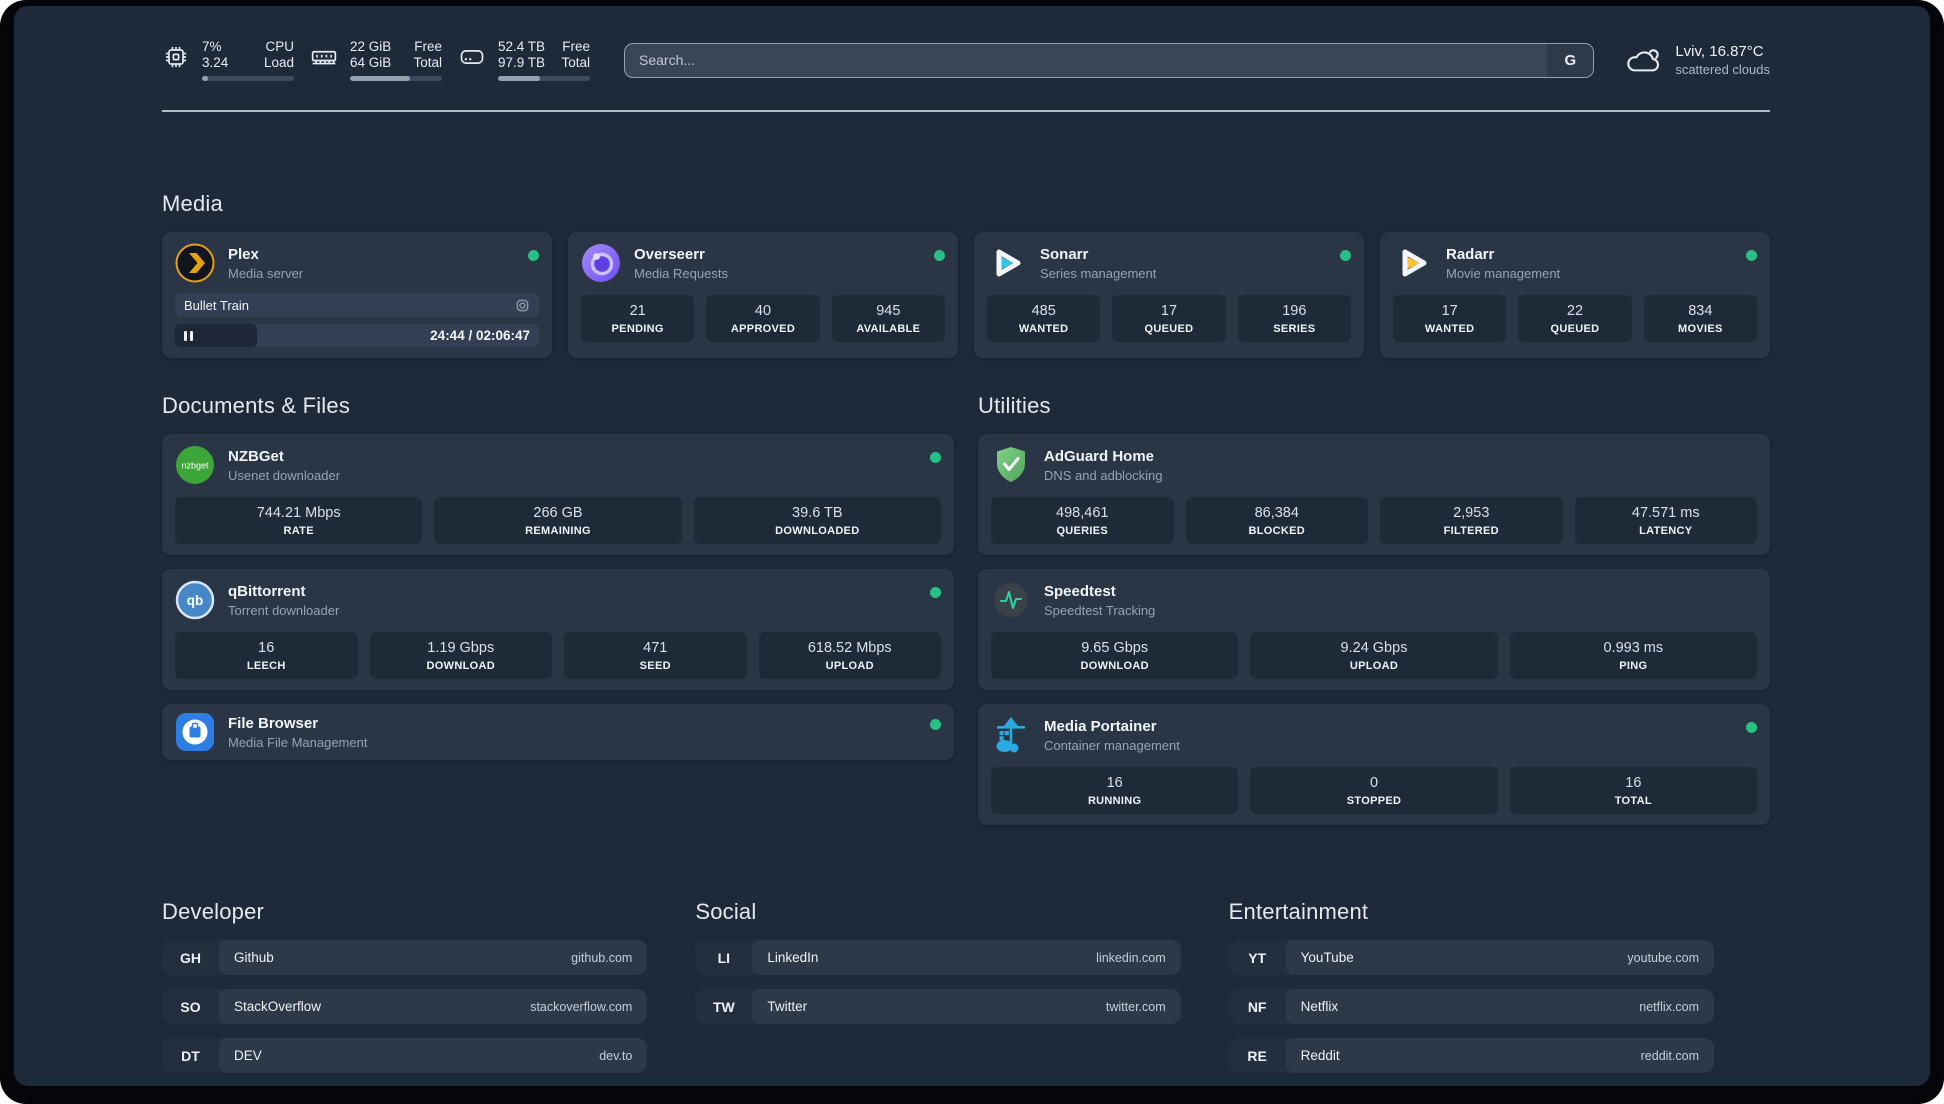 Image resolution: width=1944 pixels, height=1104 pixels. I want to click on stat-label: FILTERED, so click(1471, 530).